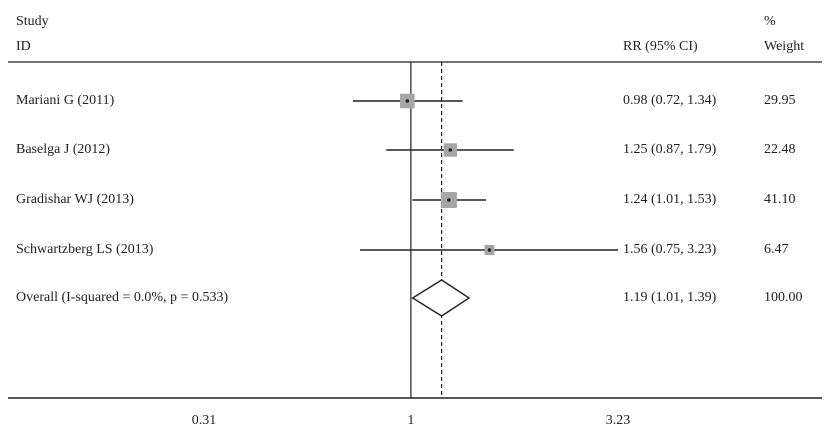 The width and height of the screenshot is (830, 429). What do you see at coordinates (670, 100) in the screenshot?
I see `study-ci-text: 0.98 (0.72, 1.34)` at bounding box center [670, 100].